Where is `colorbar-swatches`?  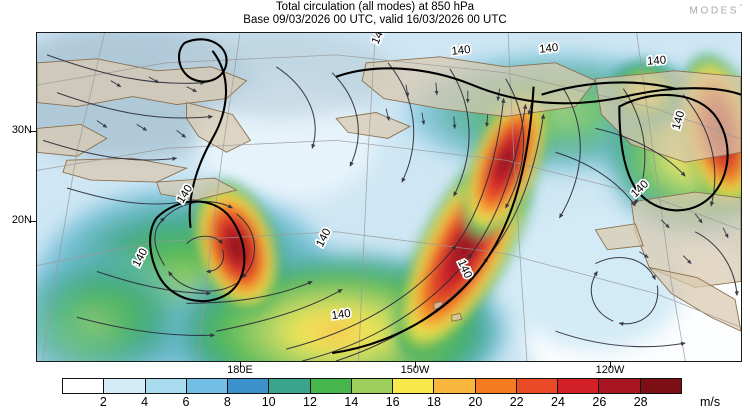 colorbar-swatches is located at coordinates (372, 386).